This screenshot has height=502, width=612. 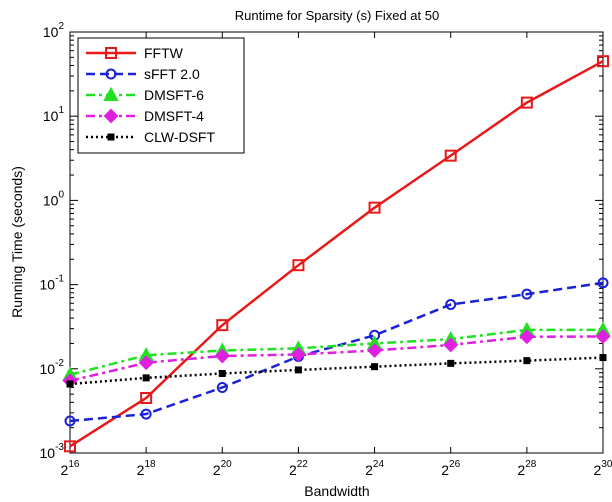 I want to click on x-tick-label: 224, so click(x=374, y=468).